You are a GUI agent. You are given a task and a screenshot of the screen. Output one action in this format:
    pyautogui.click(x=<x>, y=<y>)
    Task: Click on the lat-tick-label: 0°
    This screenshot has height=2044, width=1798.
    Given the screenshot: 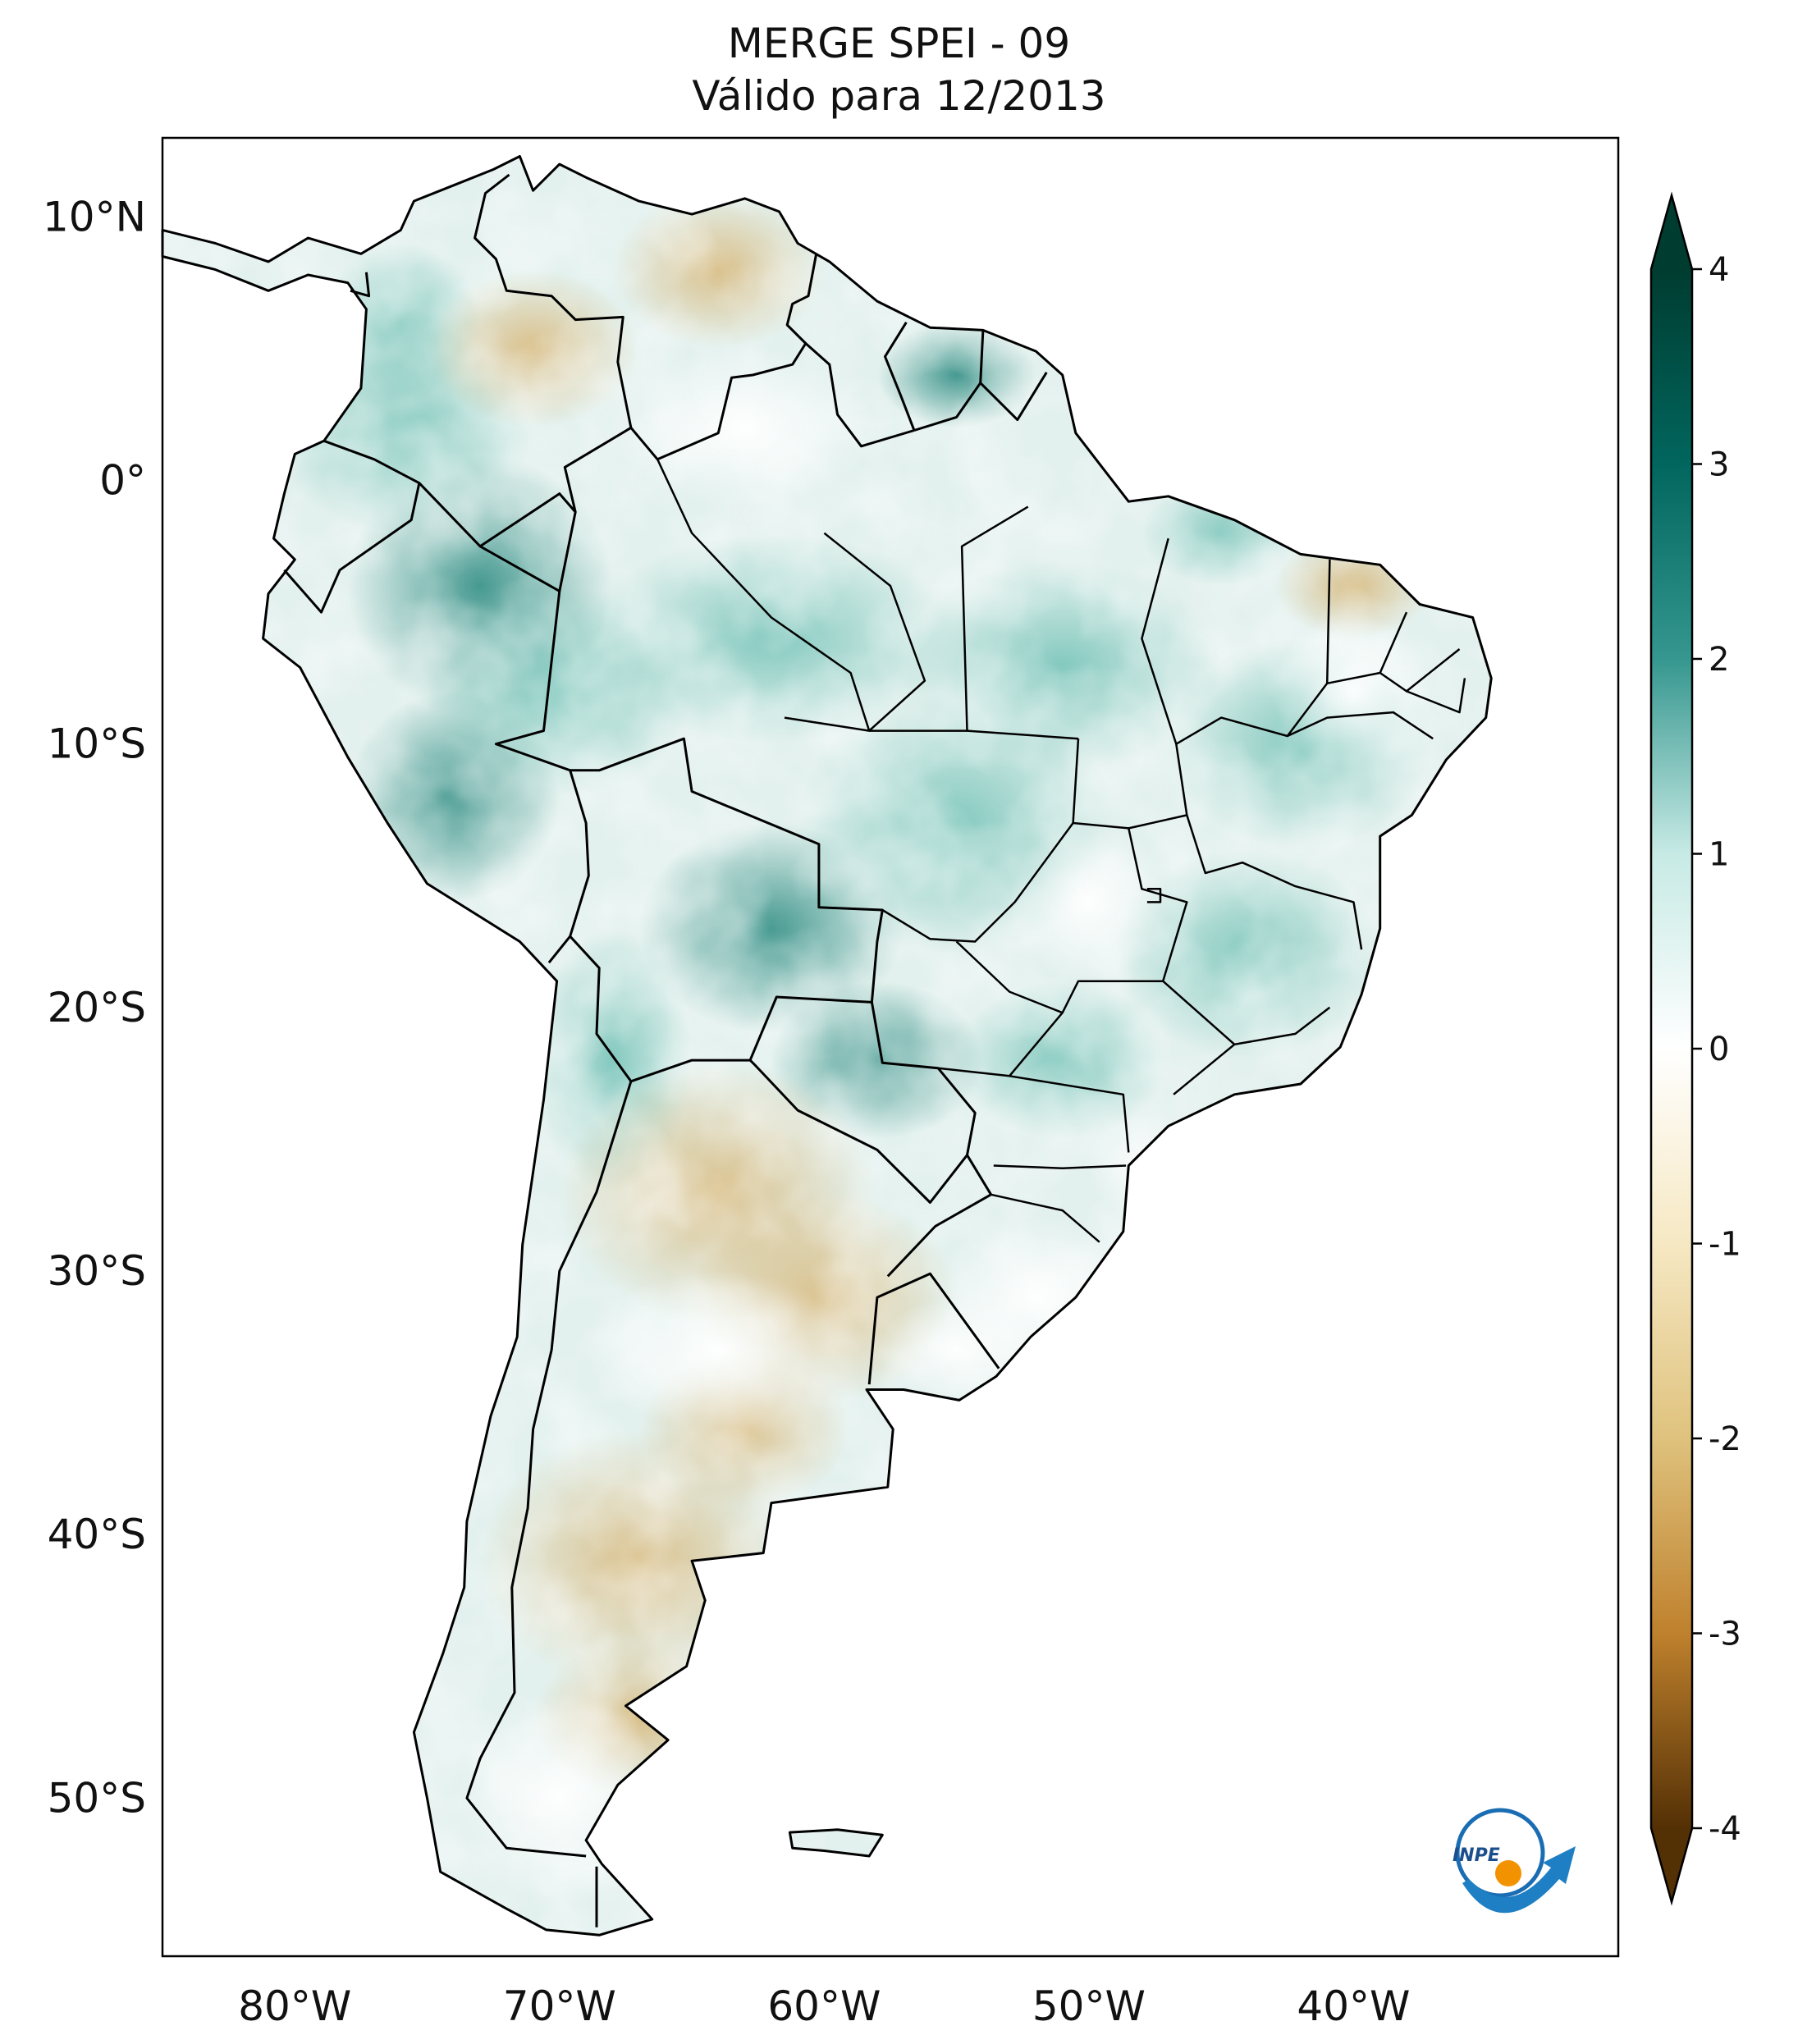 What is the action you would take?
    pyautogui.click(x=122, y=481)
    